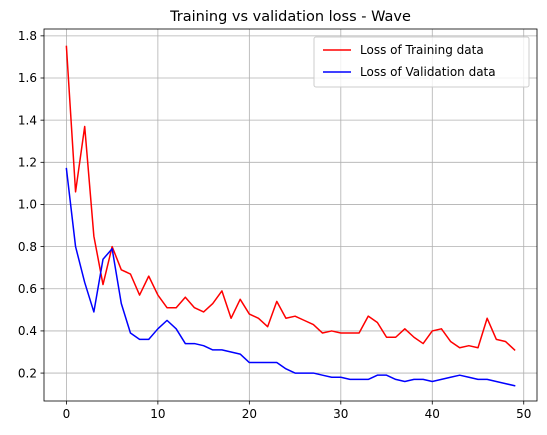  Describe the element at coordinates (340, 414) in the screenshot. I see `x-tick-label: 30` at that location.